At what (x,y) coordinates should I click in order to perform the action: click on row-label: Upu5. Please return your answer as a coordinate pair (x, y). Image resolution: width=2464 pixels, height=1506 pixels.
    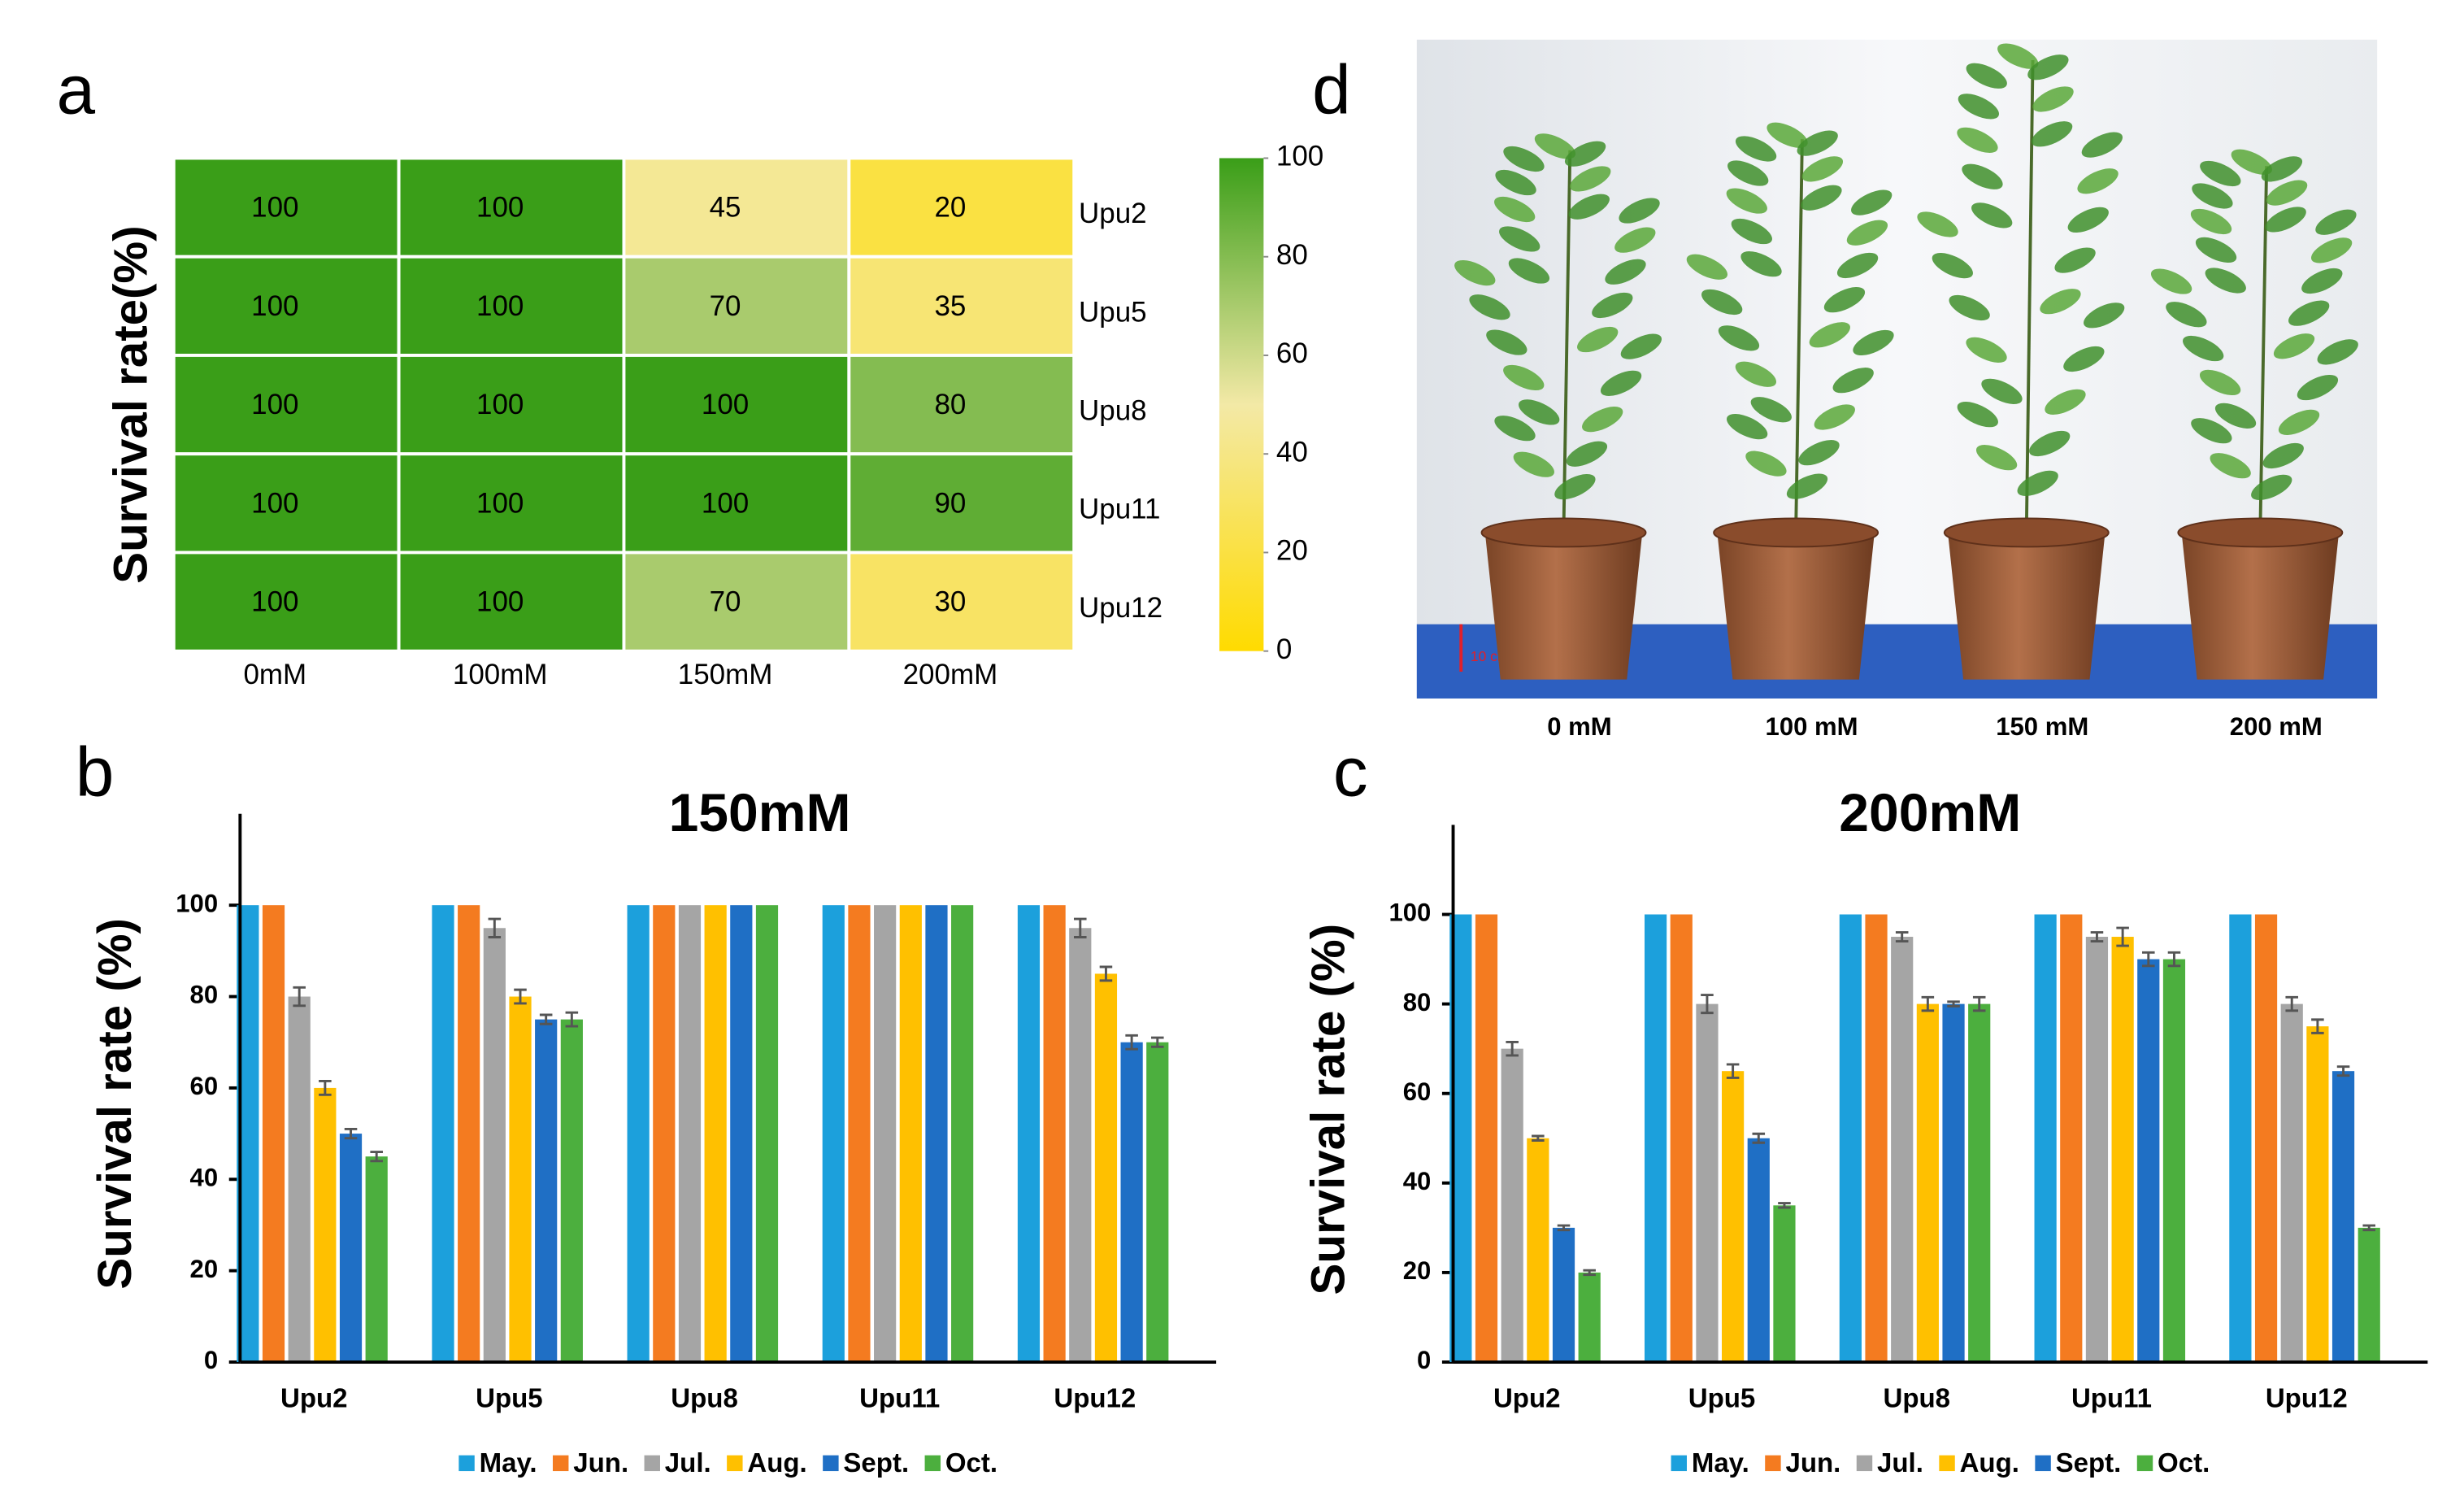
    Looking at the image, I should click on (1113, 312).